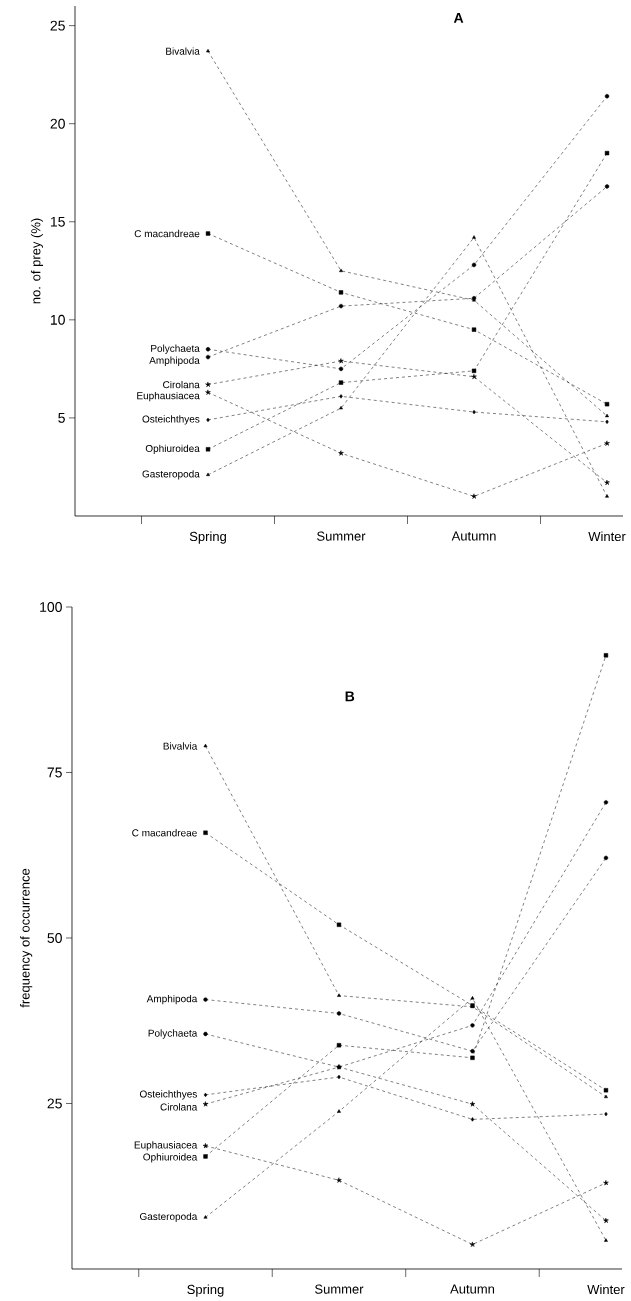 The image size is (631, 1301). I want to click on y-tick-label: 50, so click(54, 938).